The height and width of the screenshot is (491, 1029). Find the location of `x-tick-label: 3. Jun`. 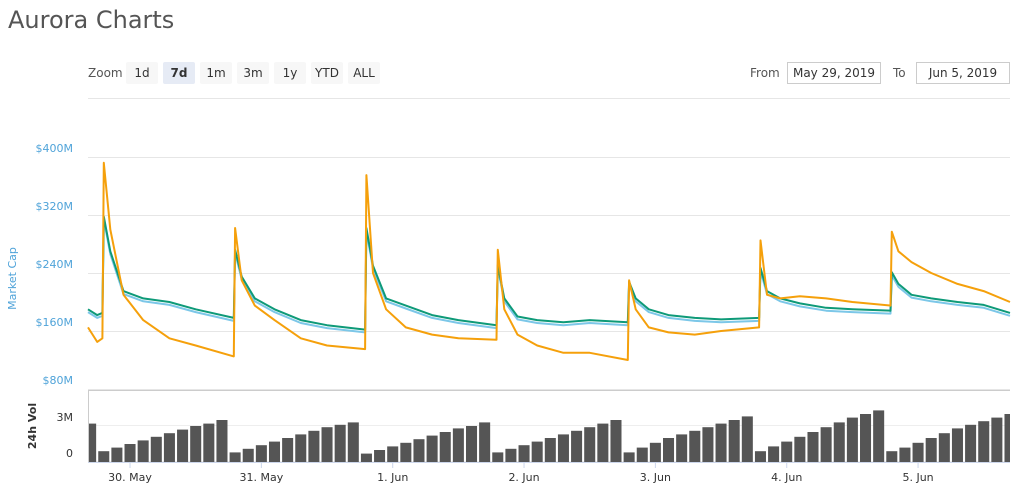

x-tick-label: 3. Jun is located at coordinates (655, 477).